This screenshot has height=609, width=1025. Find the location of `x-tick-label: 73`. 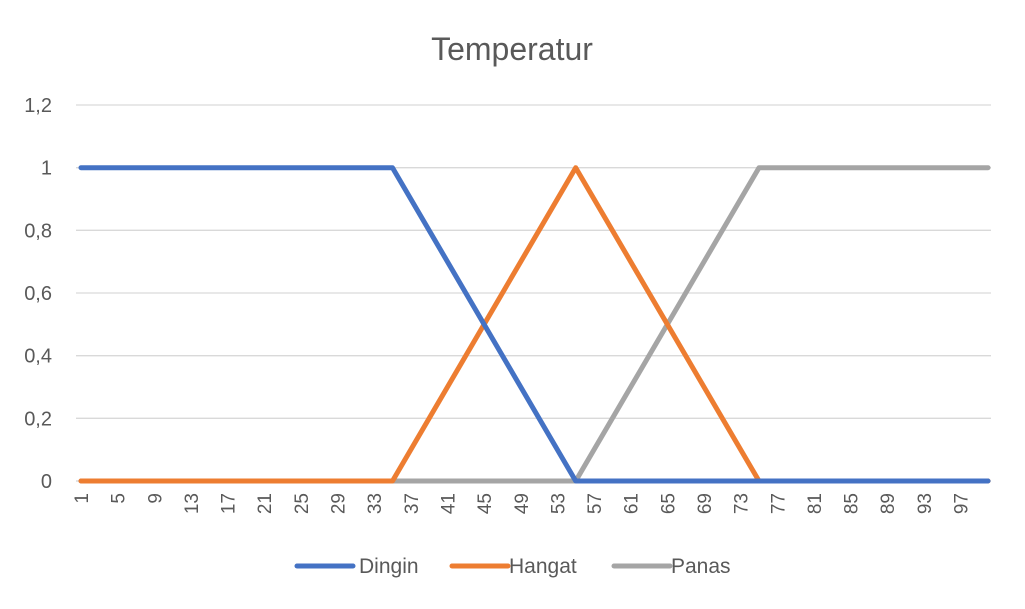

x-tick-label: 73 is located at coordinates (742, 503).